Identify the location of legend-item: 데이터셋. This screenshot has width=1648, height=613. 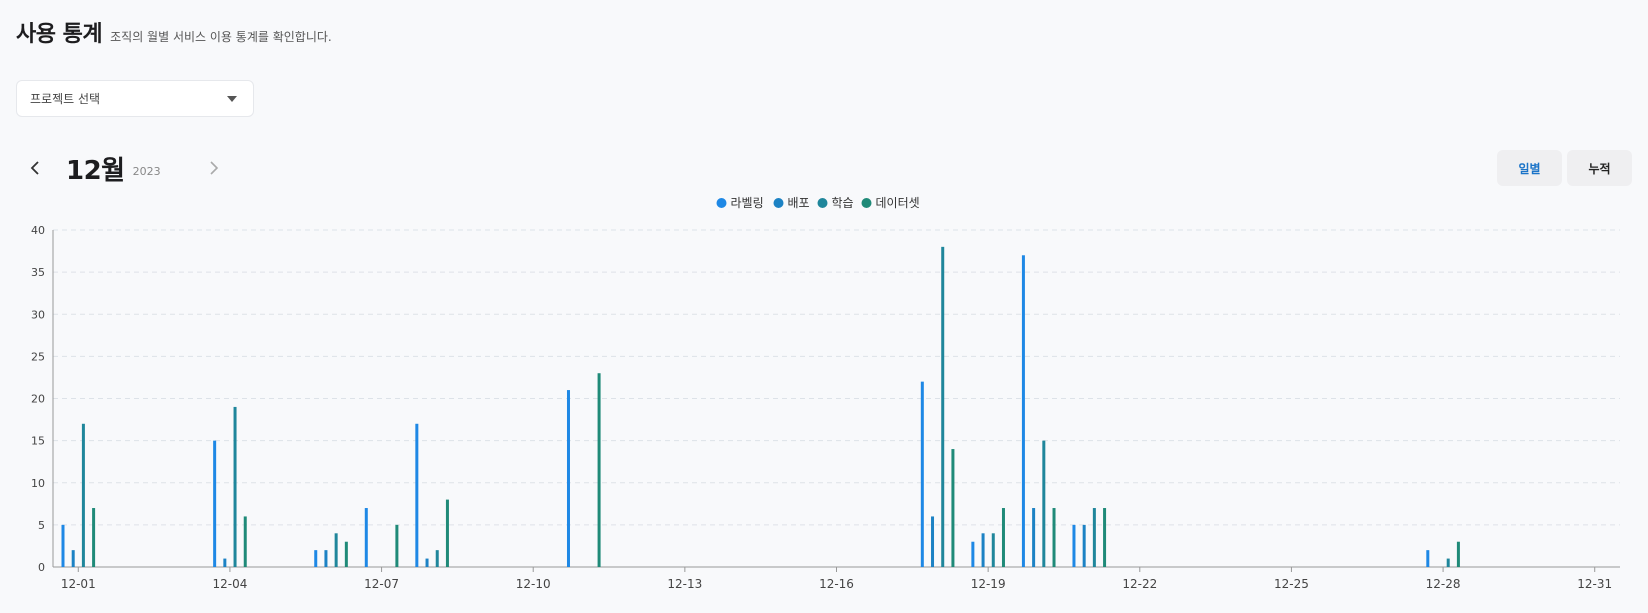
(890, 203).